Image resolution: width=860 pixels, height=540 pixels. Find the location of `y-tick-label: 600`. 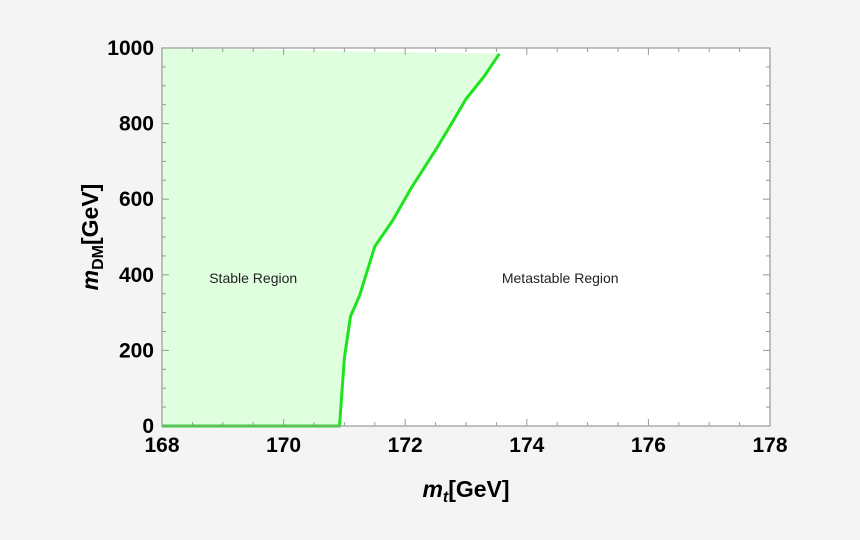

y-tick-label: 600 is located at coordinates (136, 199).